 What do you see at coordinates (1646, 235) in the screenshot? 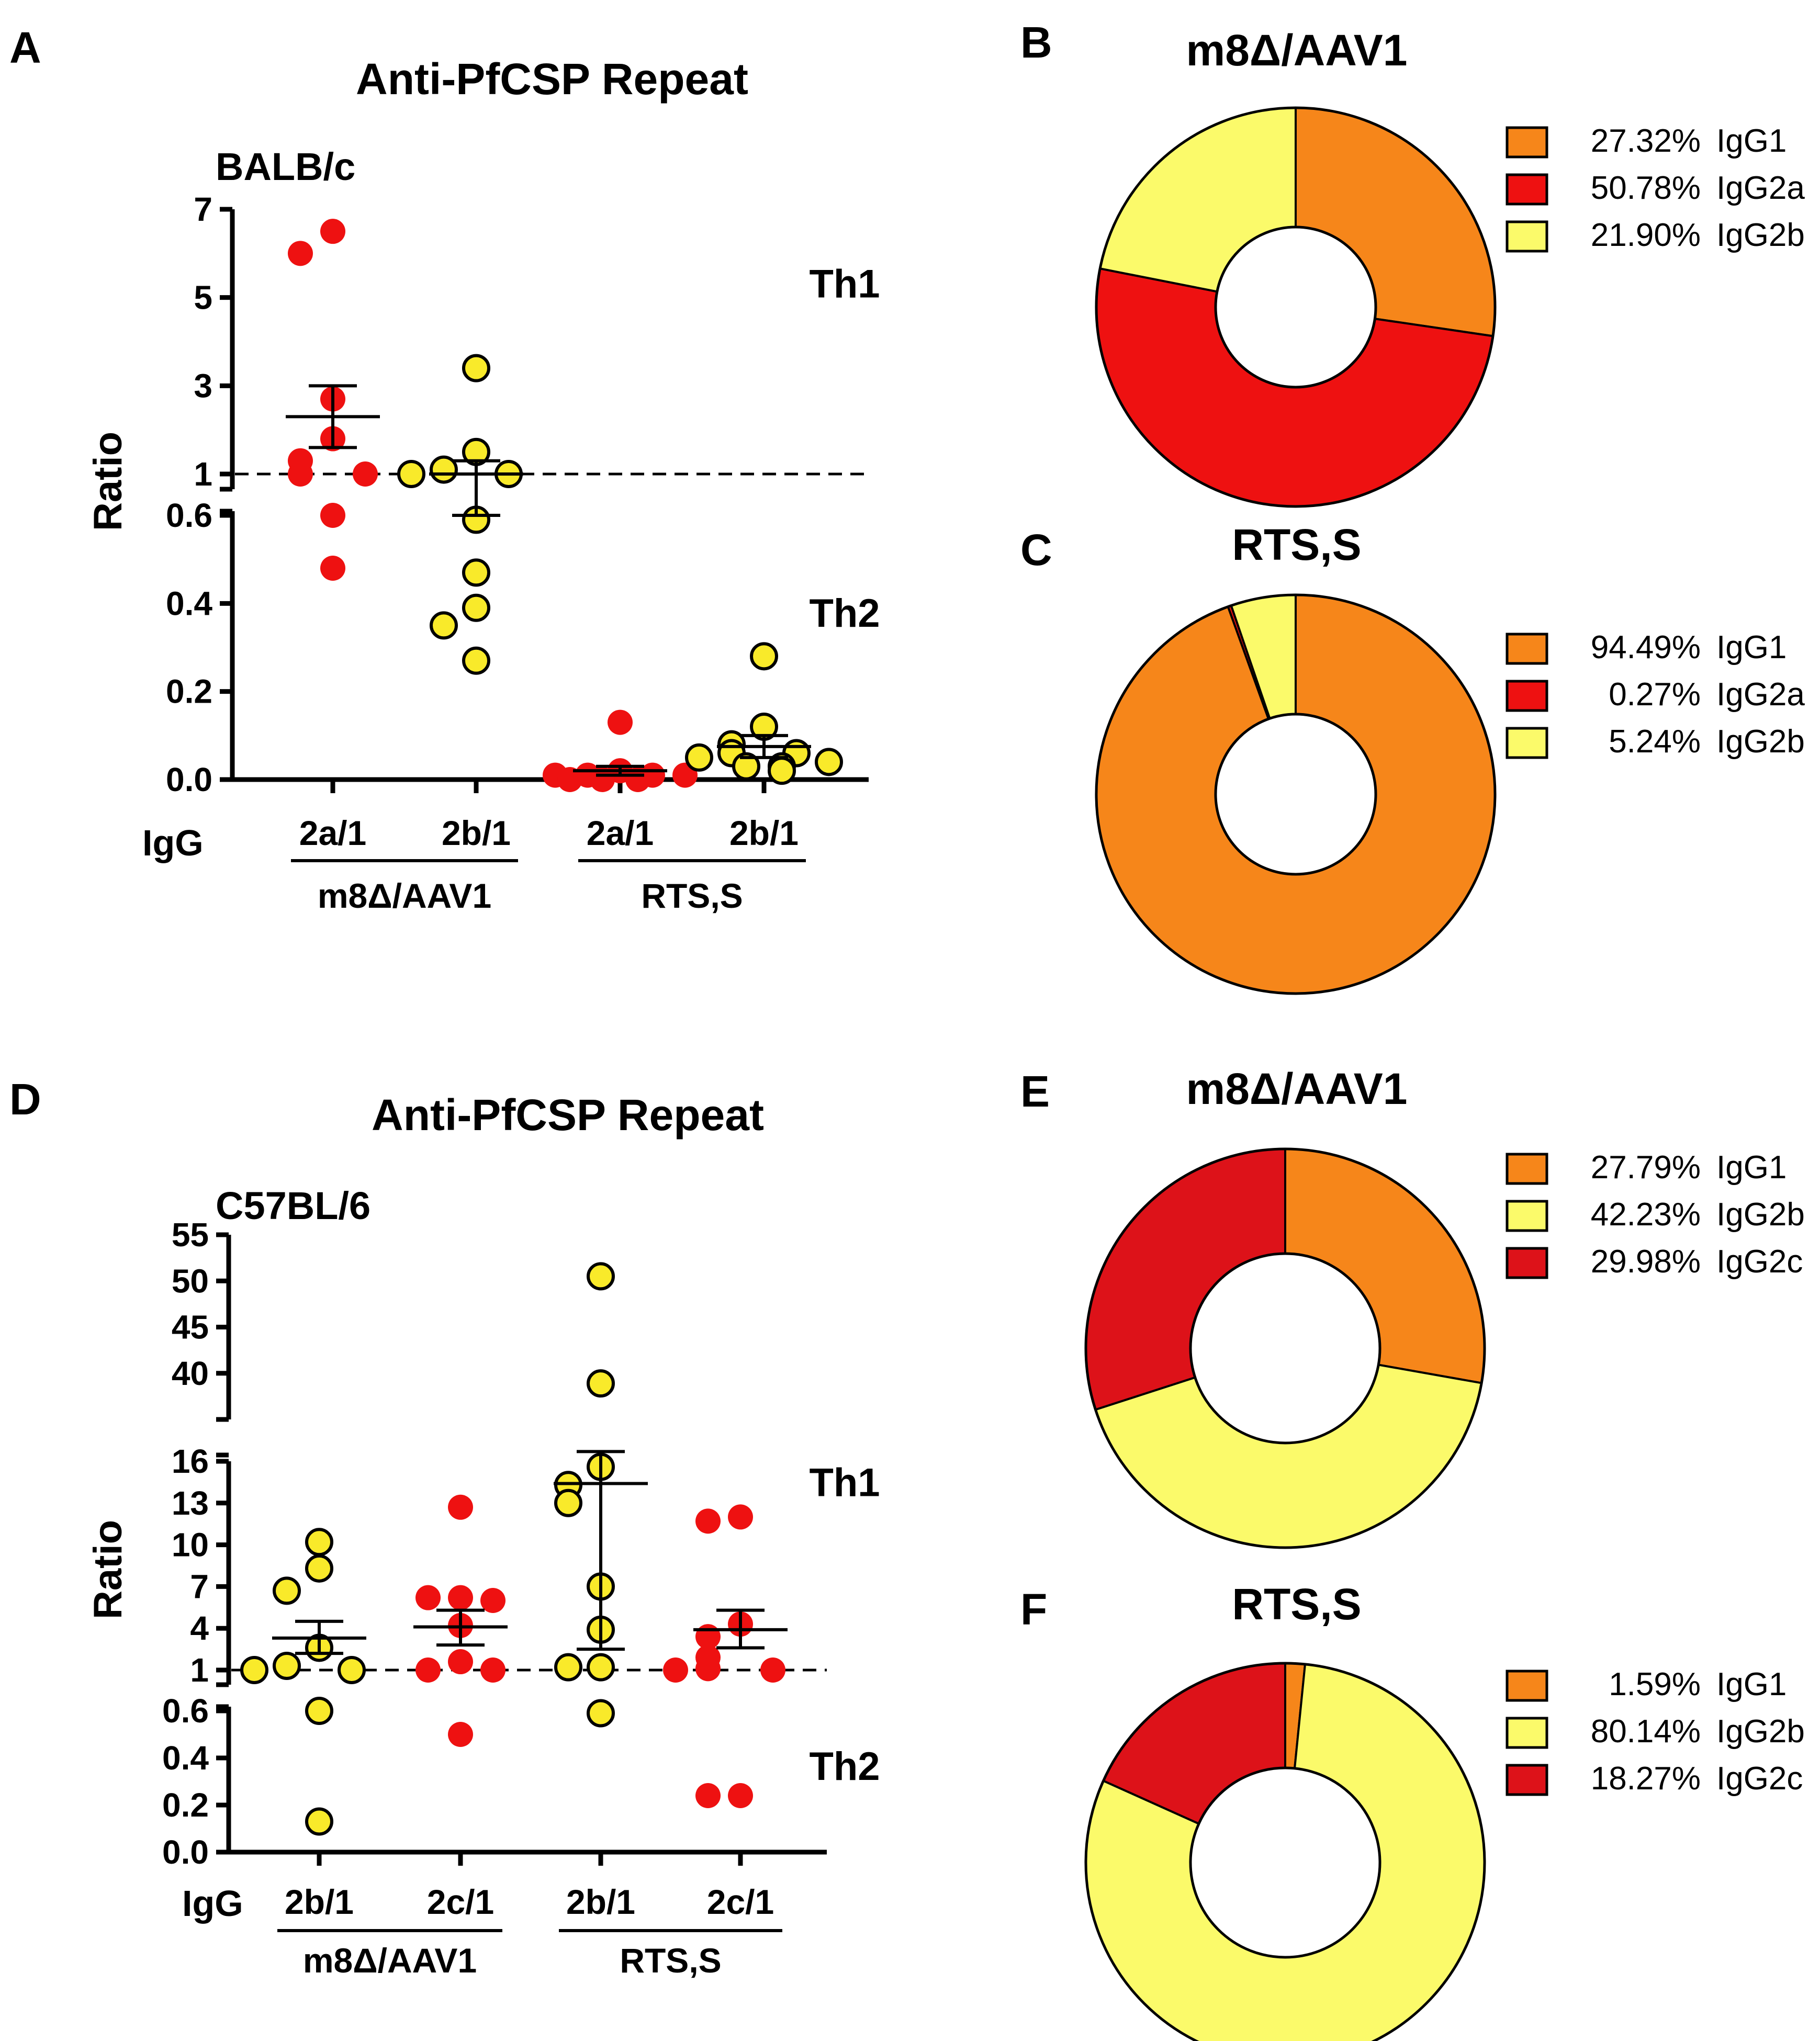
I see `legend-value-b: 21.90%` at bounding box center [1646, 235].